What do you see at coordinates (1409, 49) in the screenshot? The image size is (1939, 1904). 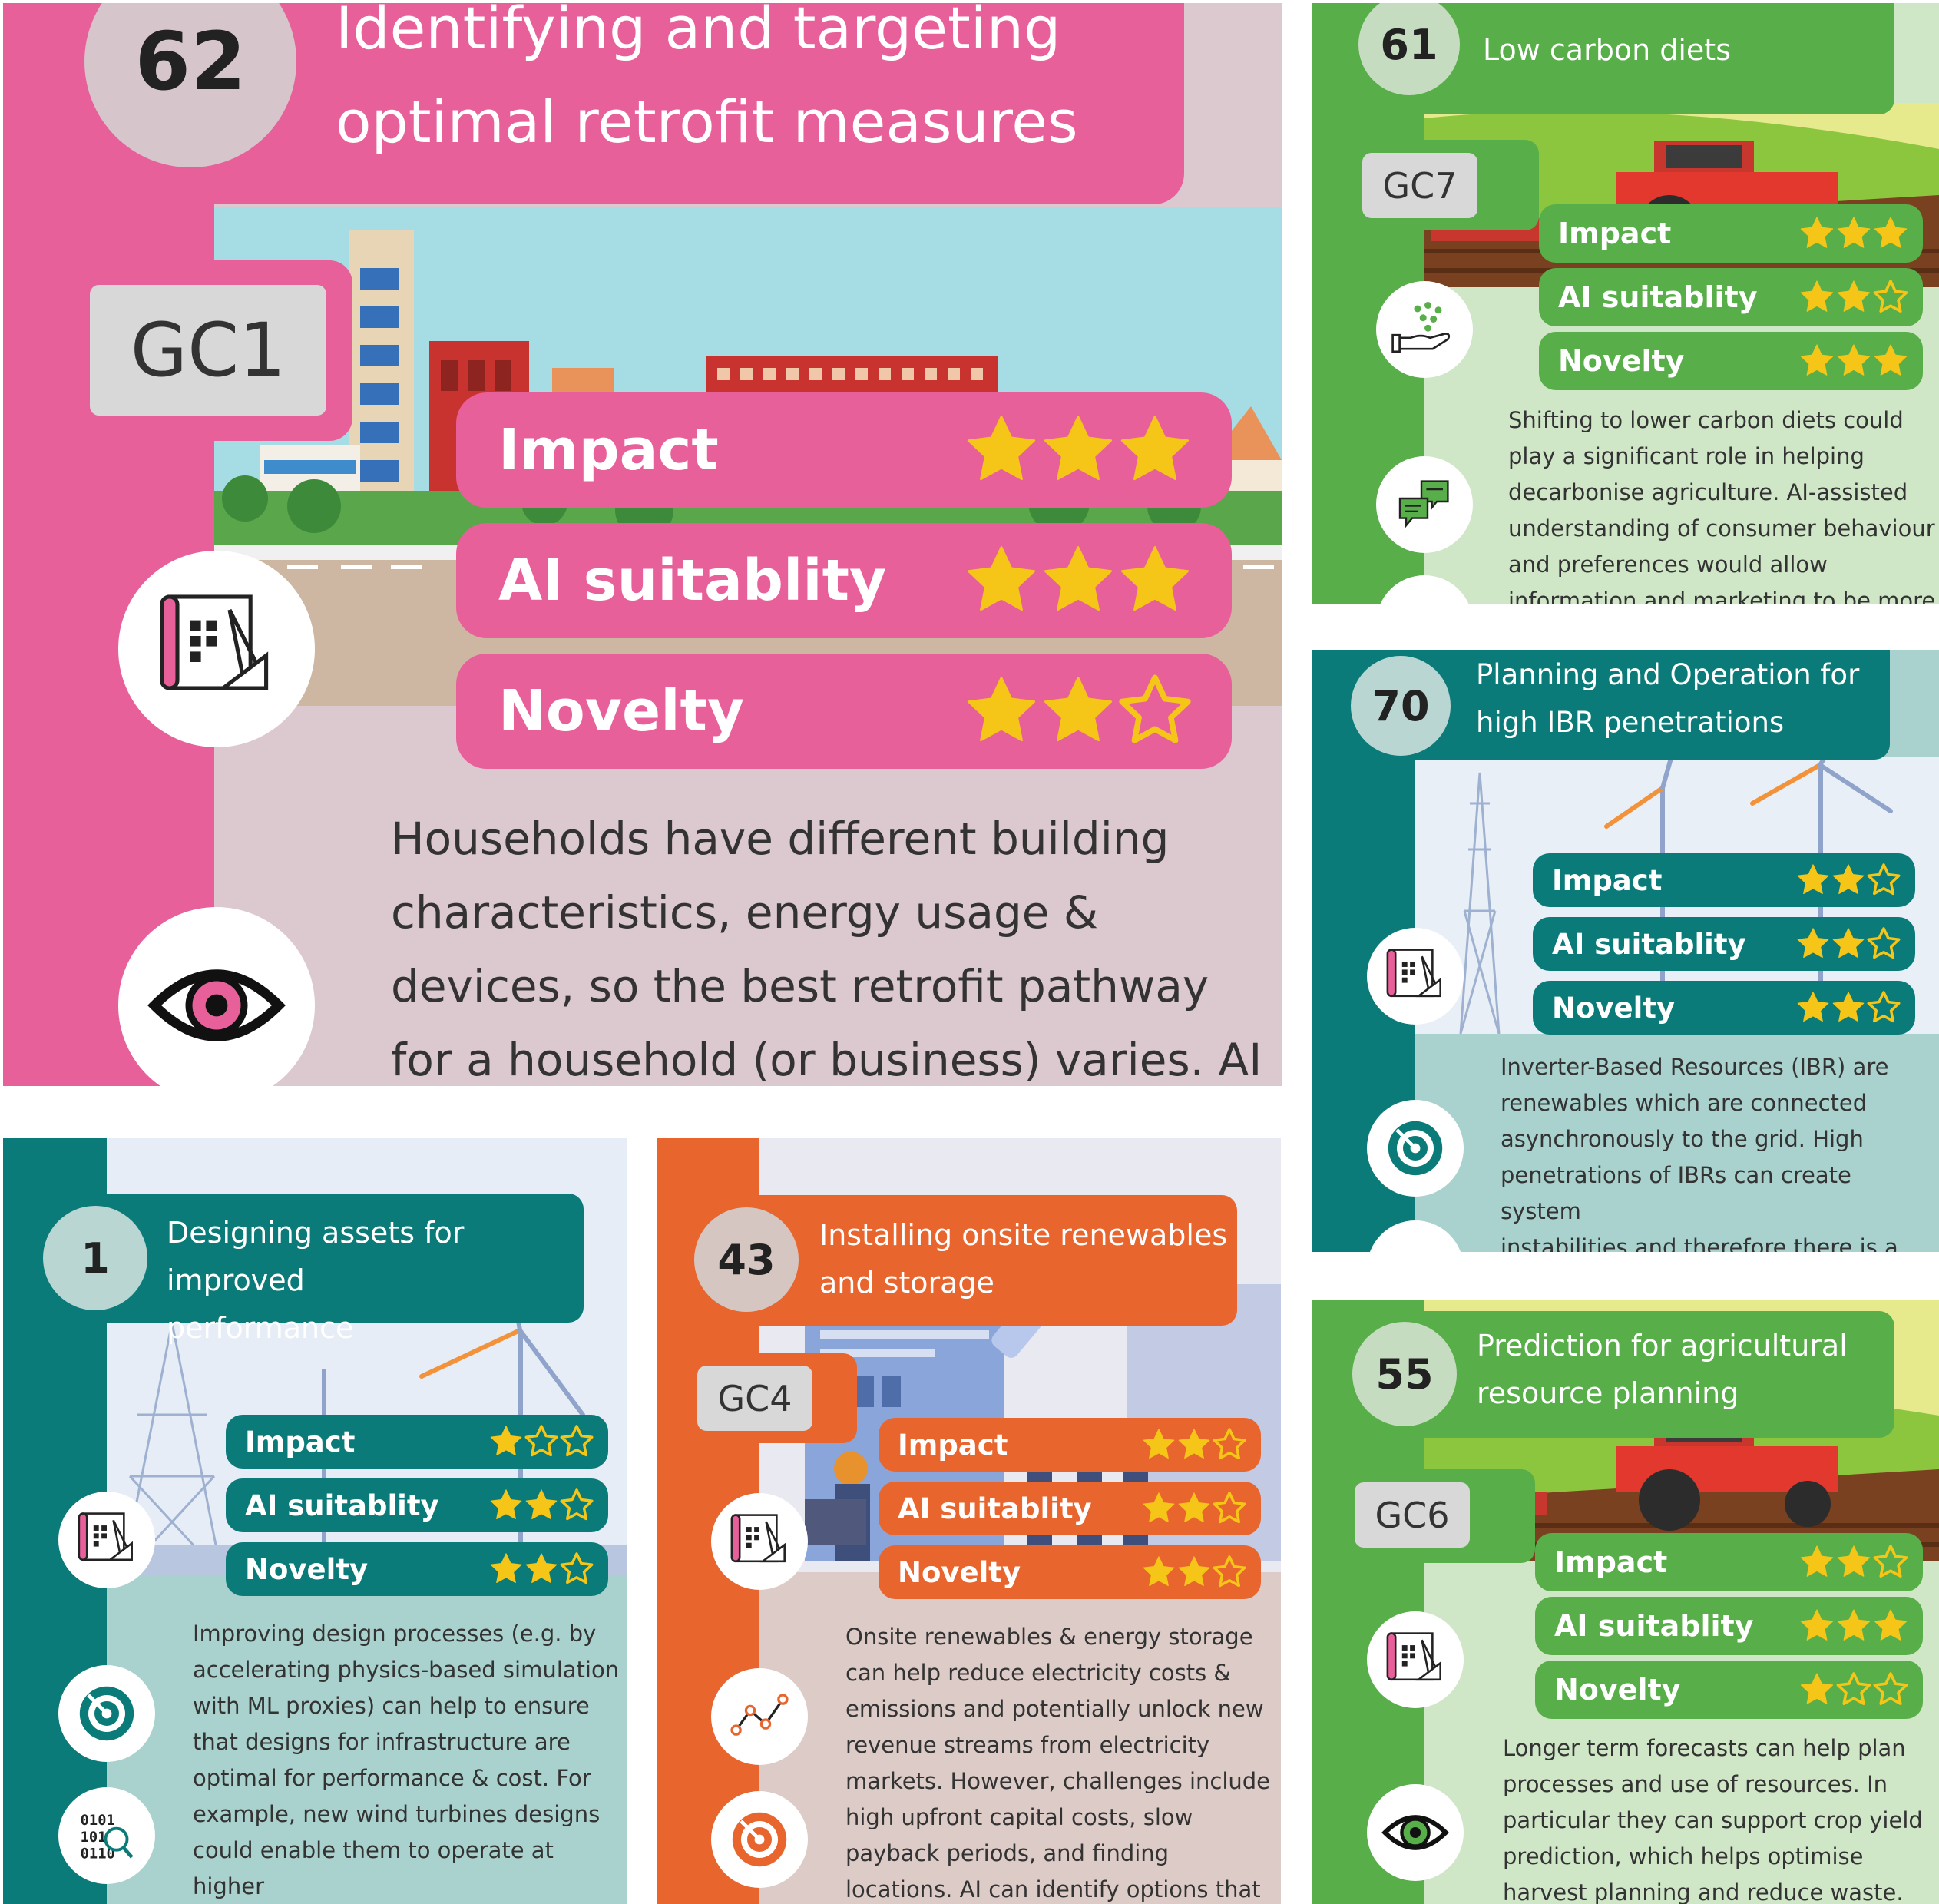 I see `card-number: 61` at bounding box center [1409, 49].